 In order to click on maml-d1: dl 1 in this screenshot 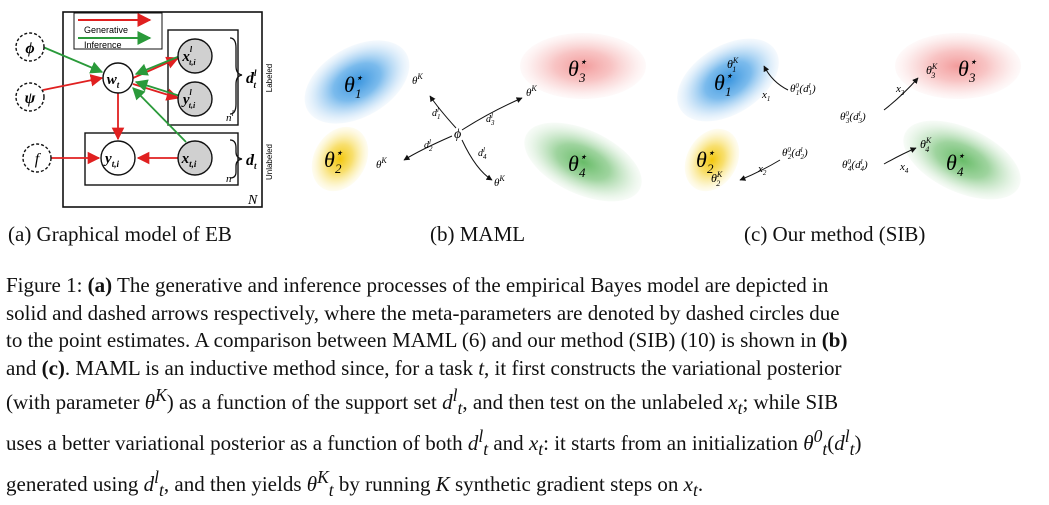, I will do `click(436, 113)`.